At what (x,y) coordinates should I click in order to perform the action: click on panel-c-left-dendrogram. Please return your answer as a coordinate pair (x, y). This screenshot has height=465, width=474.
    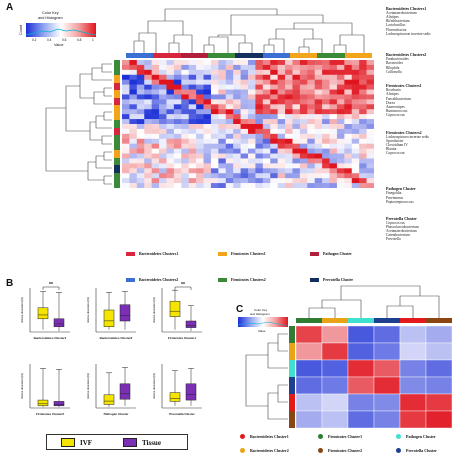
    Looking at the image, I should click on (266, 376).